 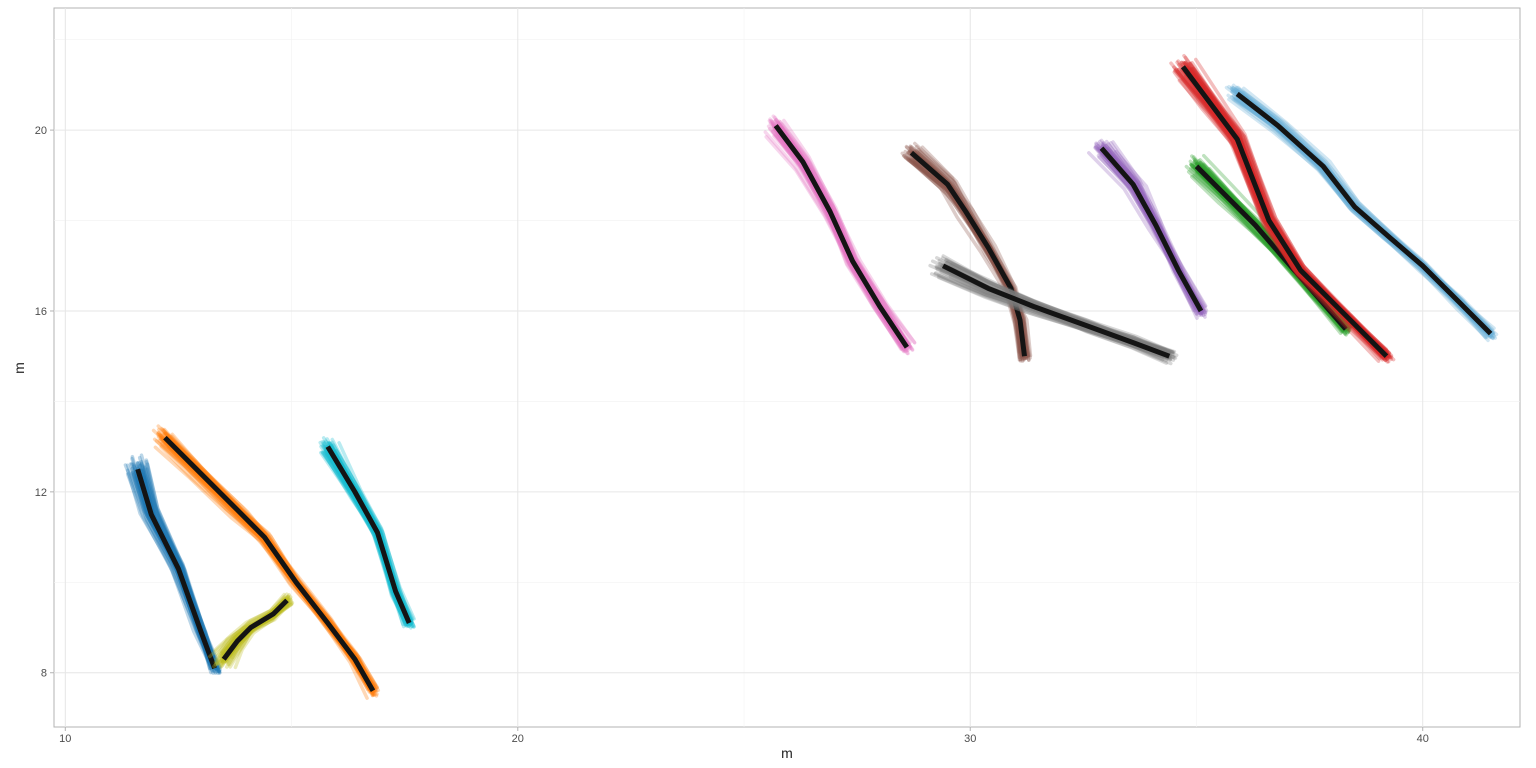 I want to click on y-tick-label: 20, so click(x=41, y=131).